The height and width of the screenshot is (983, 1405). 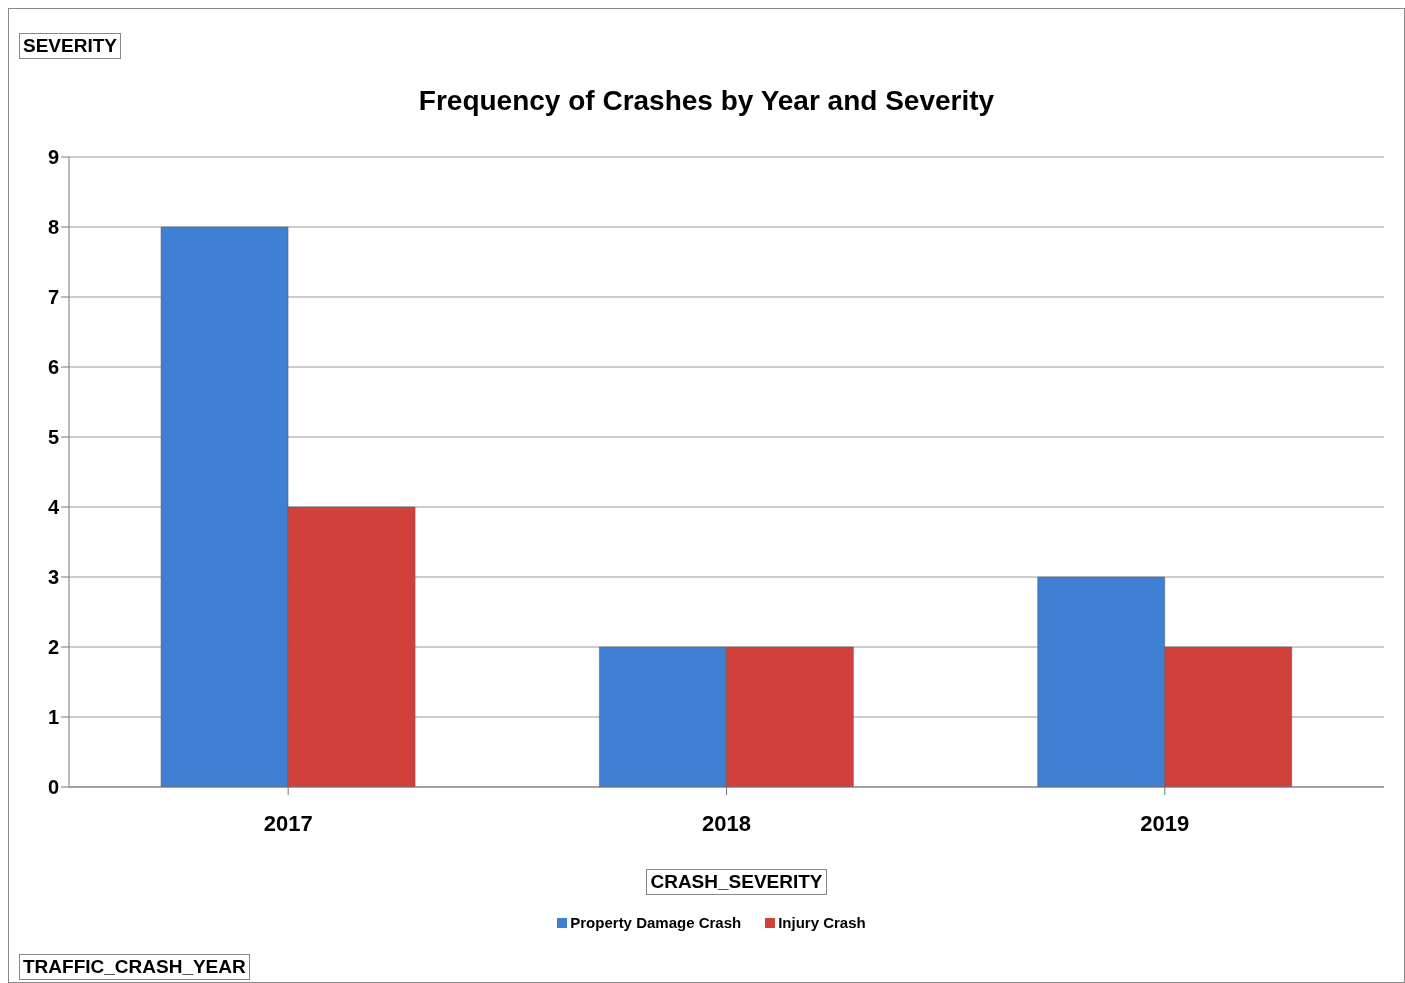 I want to click on text: TRAFFIC_CRASH_YEAR, so click(x=134, y=967).